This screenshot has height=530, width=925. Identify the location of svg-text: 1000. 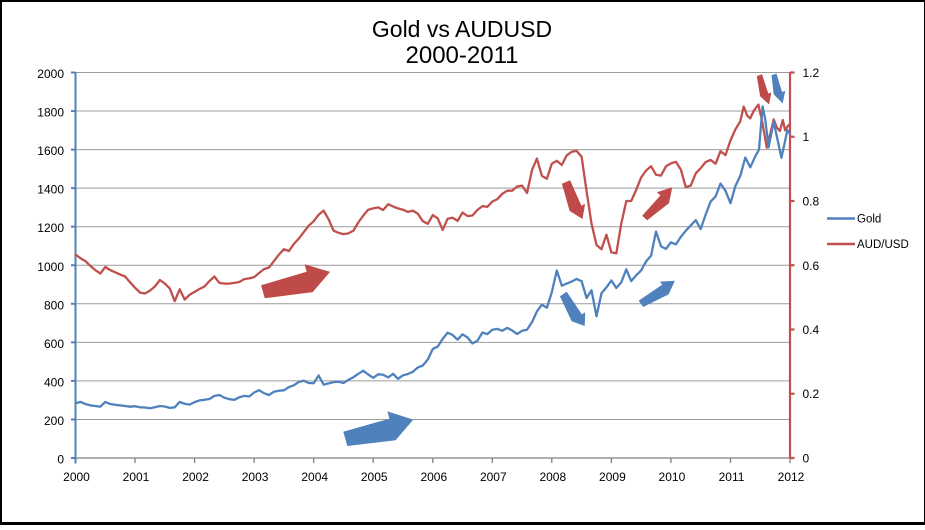
(50, 267).